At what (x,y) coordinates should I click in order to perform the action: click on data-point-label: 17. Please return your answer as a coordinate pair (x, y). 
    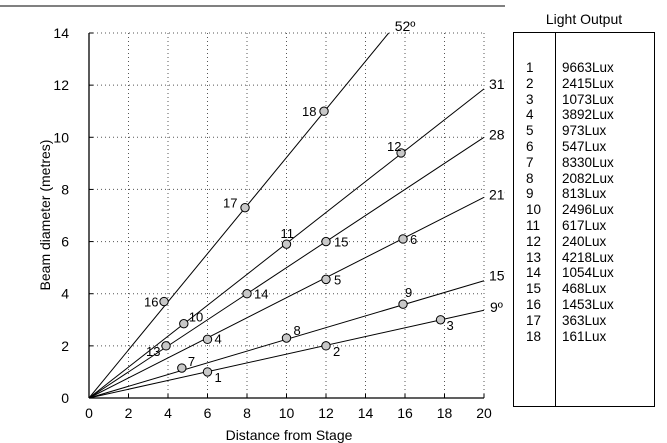
    Looking at the image, I should click on (230, 203).